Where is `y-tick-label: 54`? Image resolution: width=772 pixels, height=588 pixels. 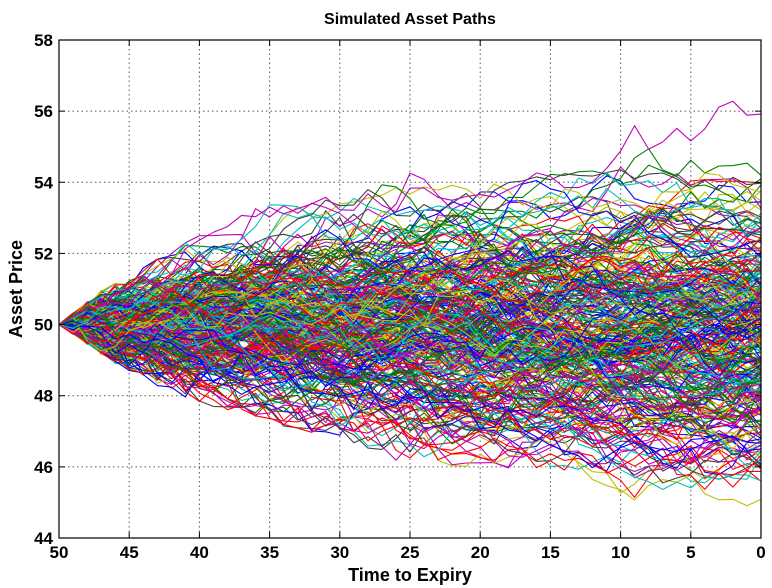 y-tick-label: 54 is located at coordinates (43, 182).